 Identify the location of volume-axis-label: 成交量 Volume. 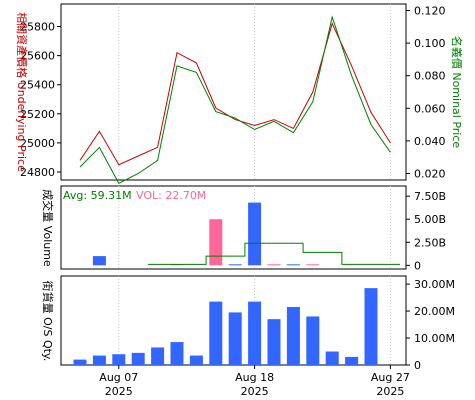
(48, 228).